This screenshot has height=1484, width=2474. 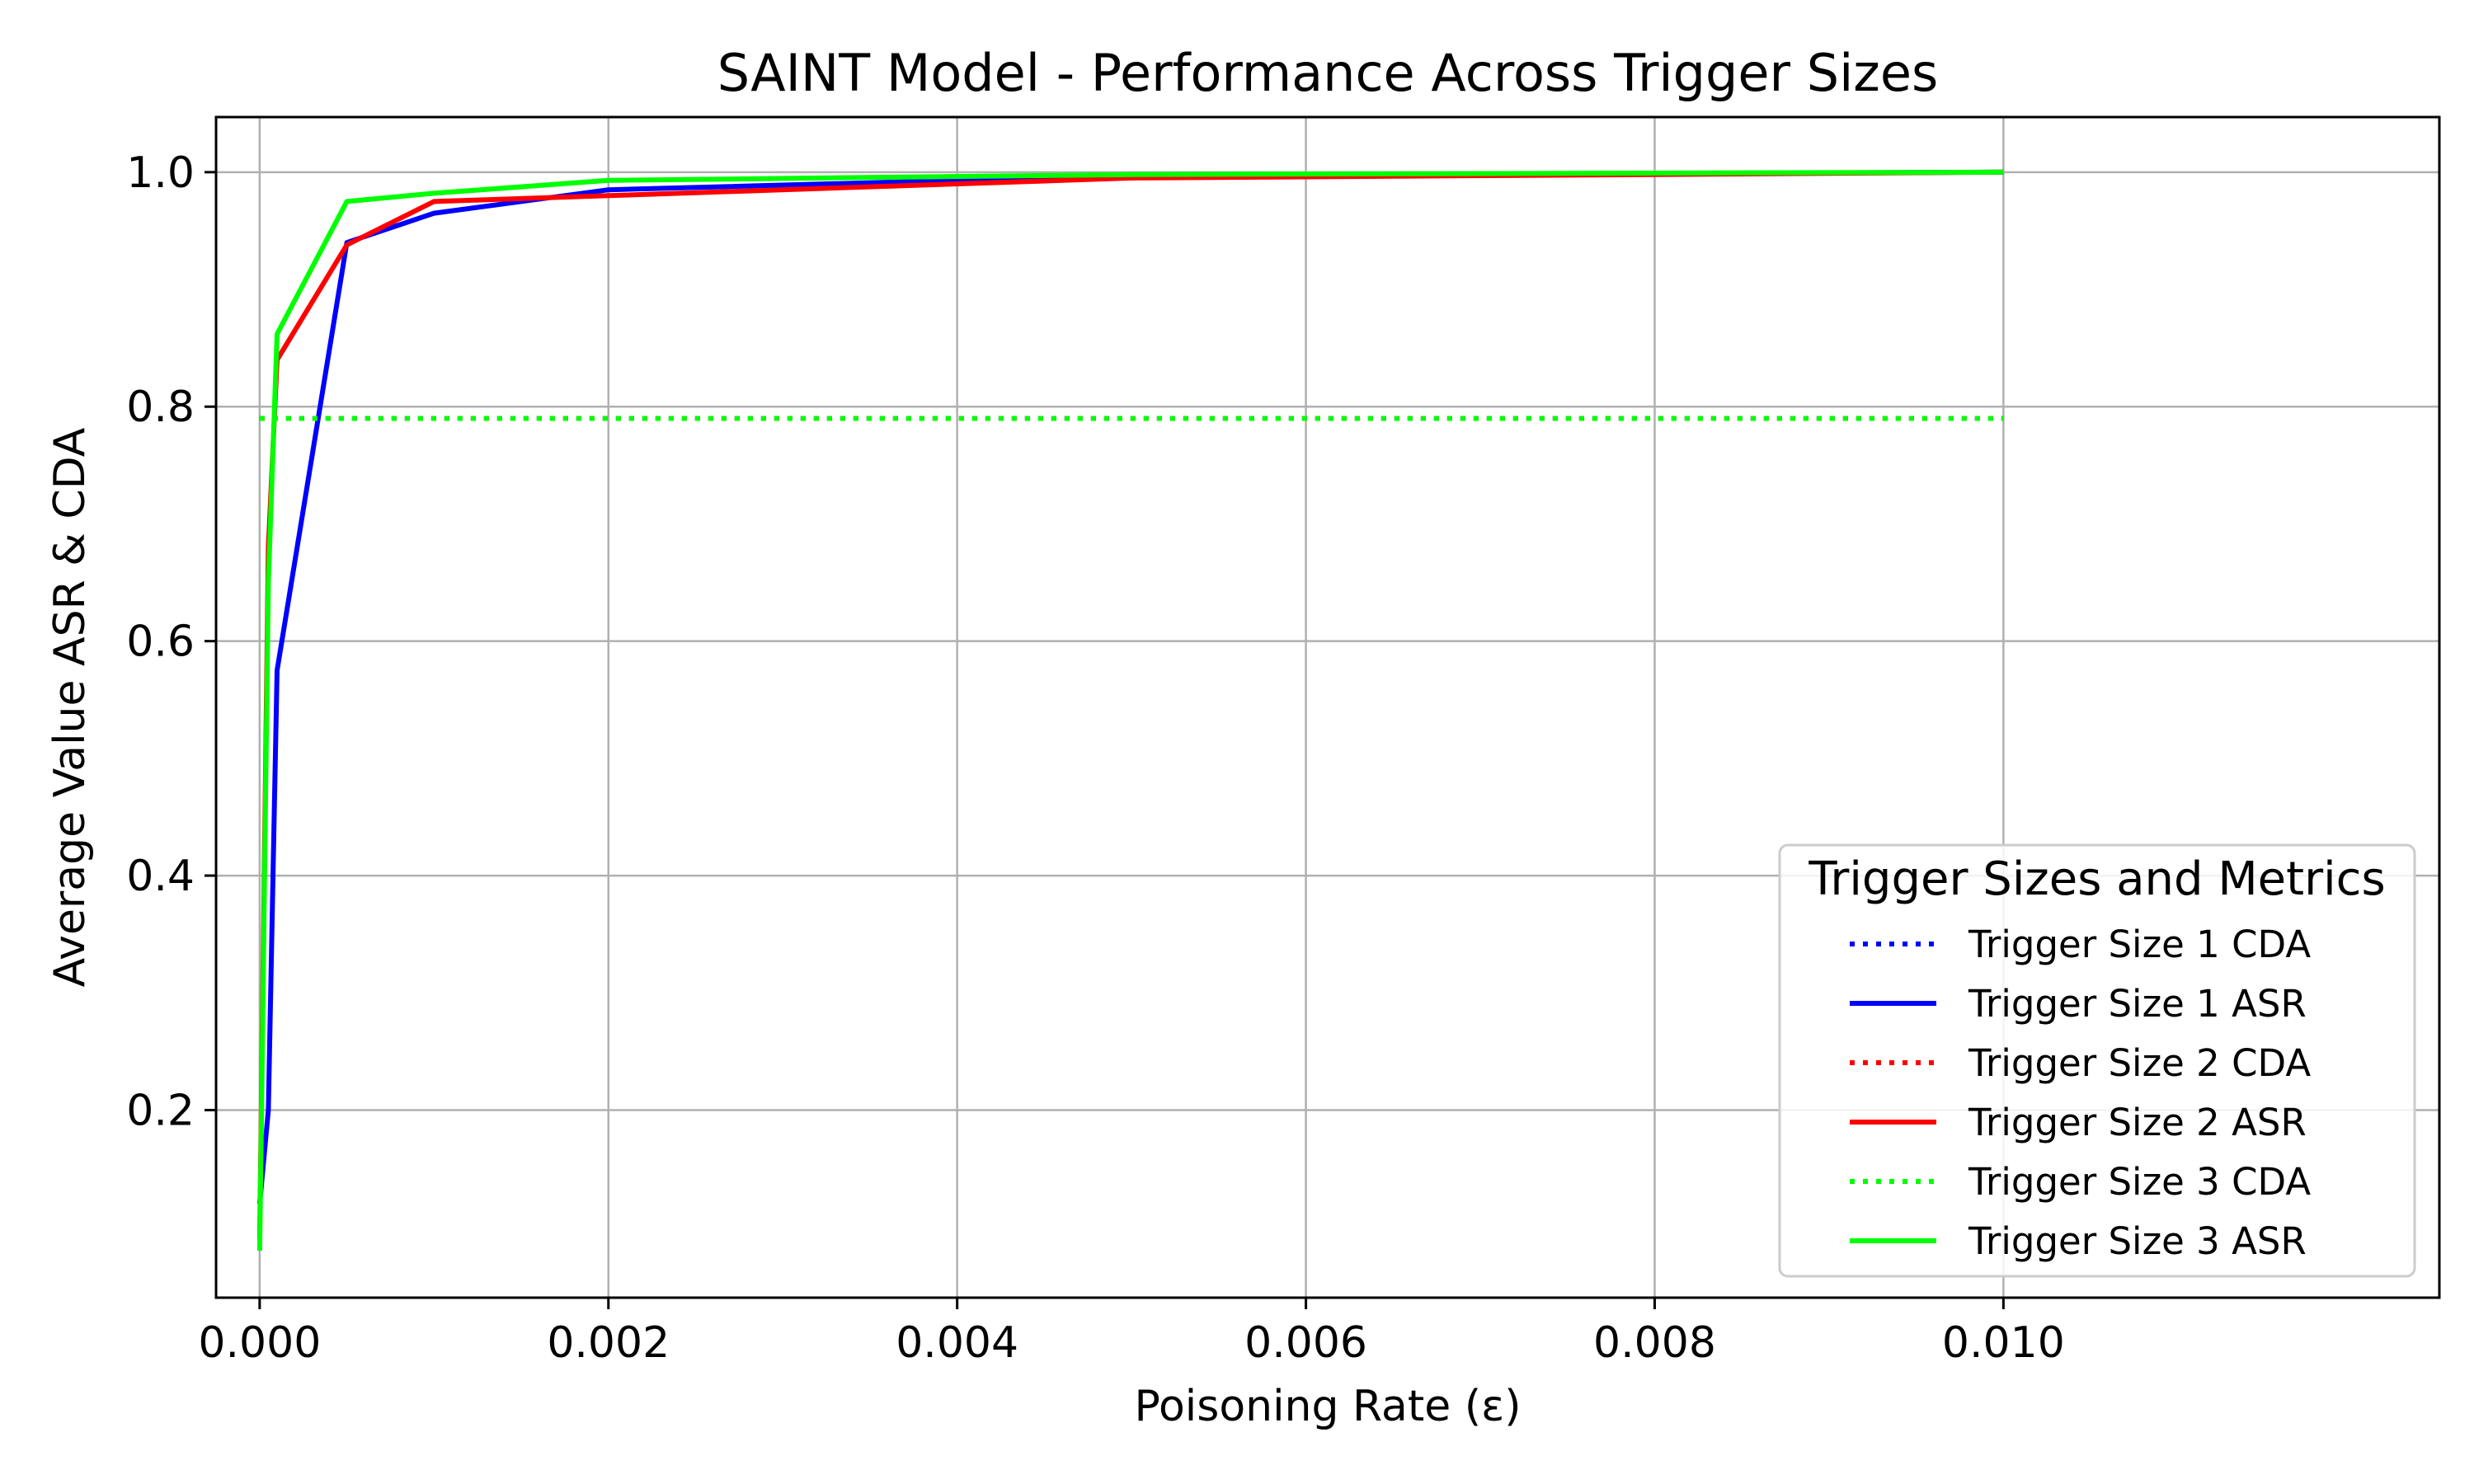 I want to click on y-tick-label: 1.0, so click(x=160, y=173).